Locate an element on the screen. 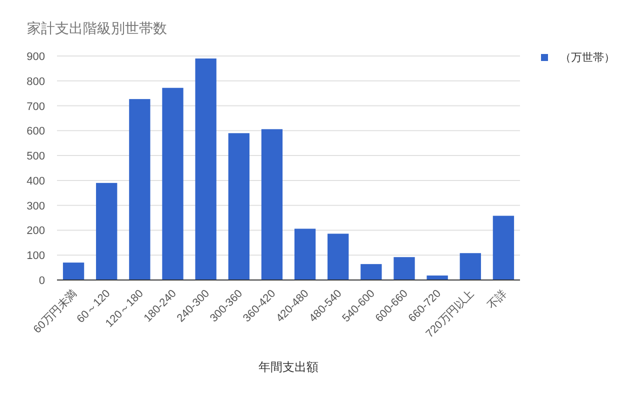 The width and height of the screenshot is (640, 396). y-tick-label: 900 is located at coordinates (35, 57).